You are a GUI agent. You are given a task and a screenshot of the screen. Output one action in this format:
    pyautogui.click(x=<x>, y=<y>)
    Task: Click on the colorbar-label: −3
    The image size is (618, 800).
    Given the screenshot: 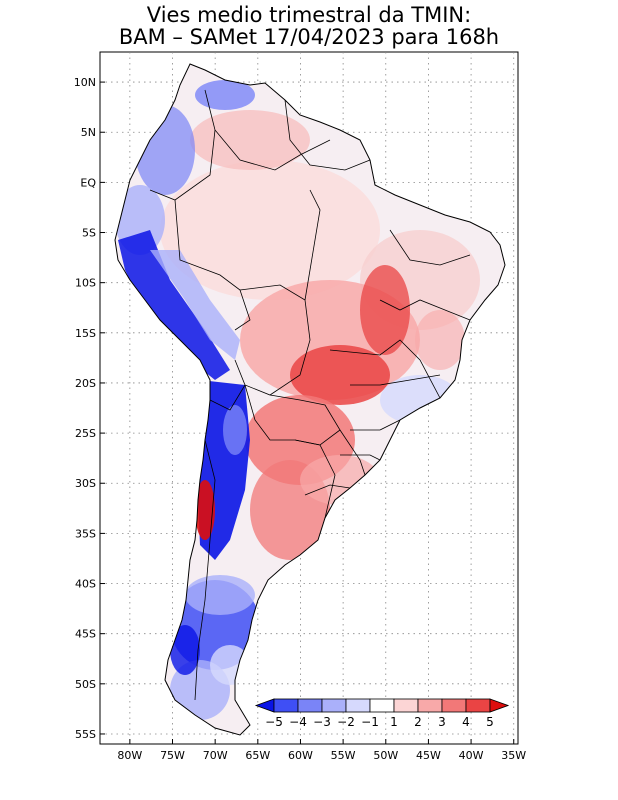 What is the action you would take?
    pyautogui.click(x=322, y=722)
    